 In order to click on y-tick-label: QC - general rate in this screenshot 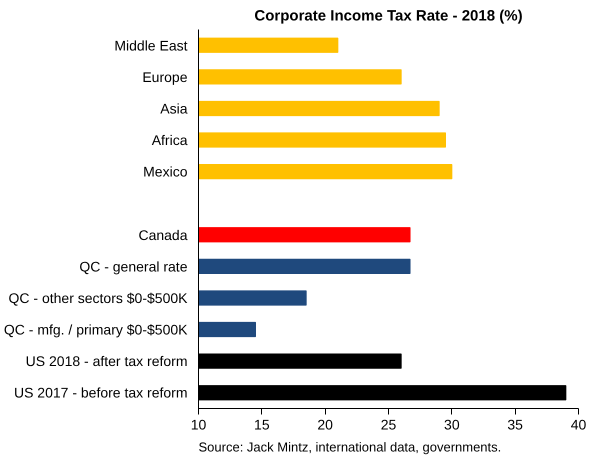, I will do `click(133, 266)`.